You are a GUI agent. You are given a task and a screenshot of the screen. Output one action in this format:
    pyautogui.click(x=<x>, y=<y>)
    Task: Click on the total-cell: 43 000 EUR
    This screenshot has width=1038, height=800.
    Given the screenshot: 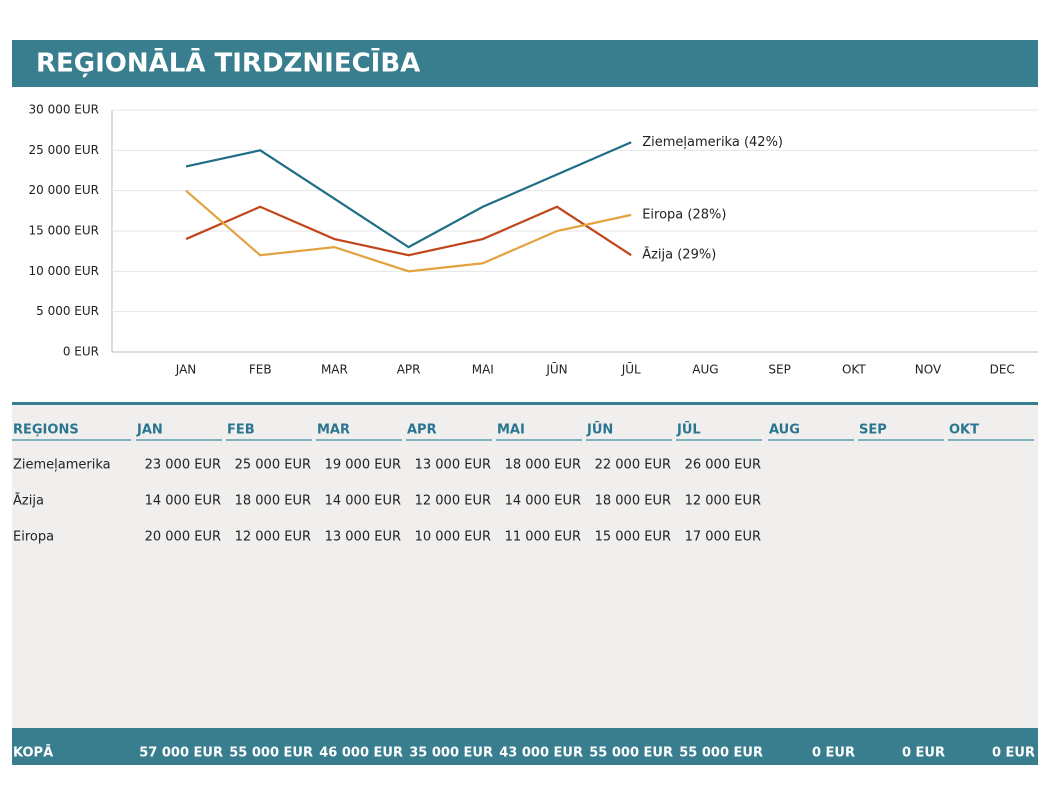 What is the action you would take?
    pyautogui.click(x=541, y=753)
    